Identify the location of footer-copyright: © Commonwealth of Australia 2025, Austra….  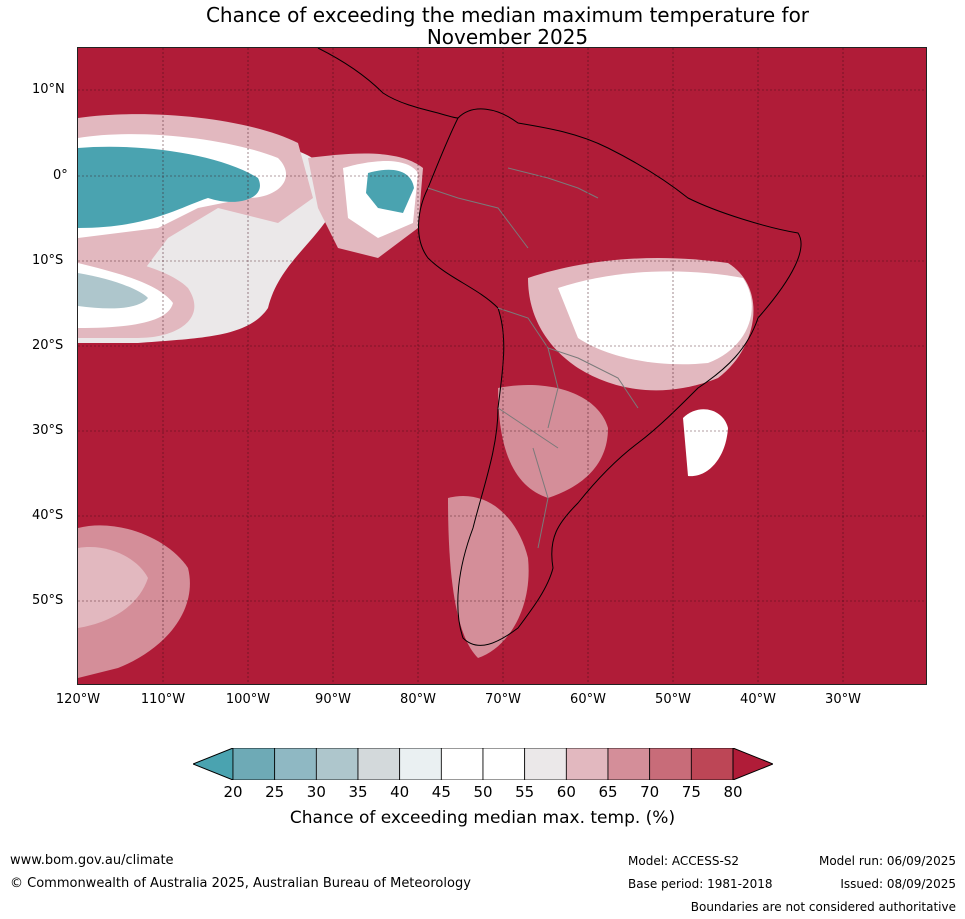
(240, 883).